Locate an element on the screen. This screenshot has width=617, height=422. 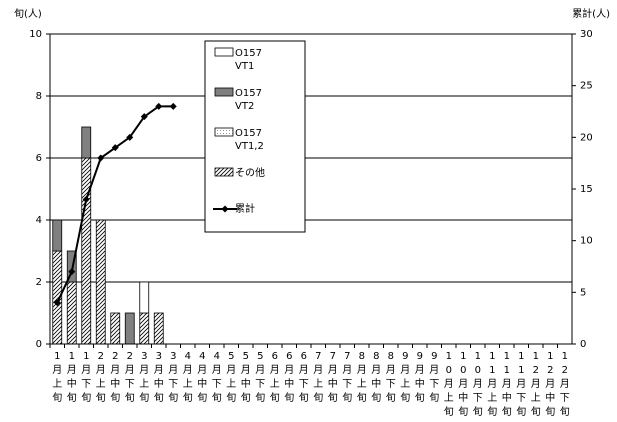
x-tick-label: 1 2 月下旬 is located at coordinates (565, 384).